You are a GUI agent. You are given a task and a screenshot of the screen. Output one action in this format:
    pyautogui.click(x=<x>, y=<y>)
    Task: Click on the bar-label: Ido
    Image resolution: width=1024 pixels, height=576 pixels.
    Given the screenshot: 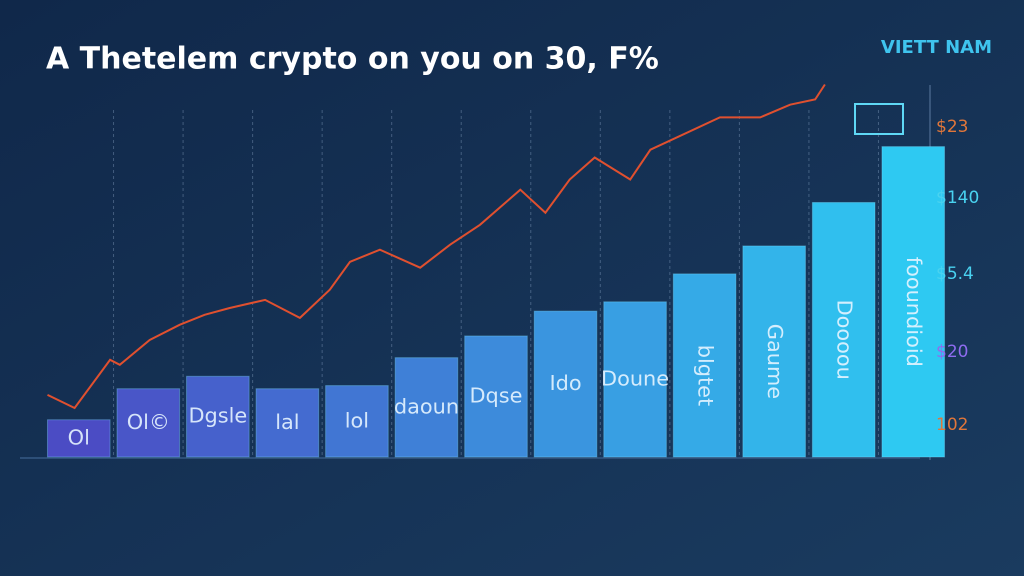 What is the action you would take?
    pyautogui.click(x=565, y=383)
    